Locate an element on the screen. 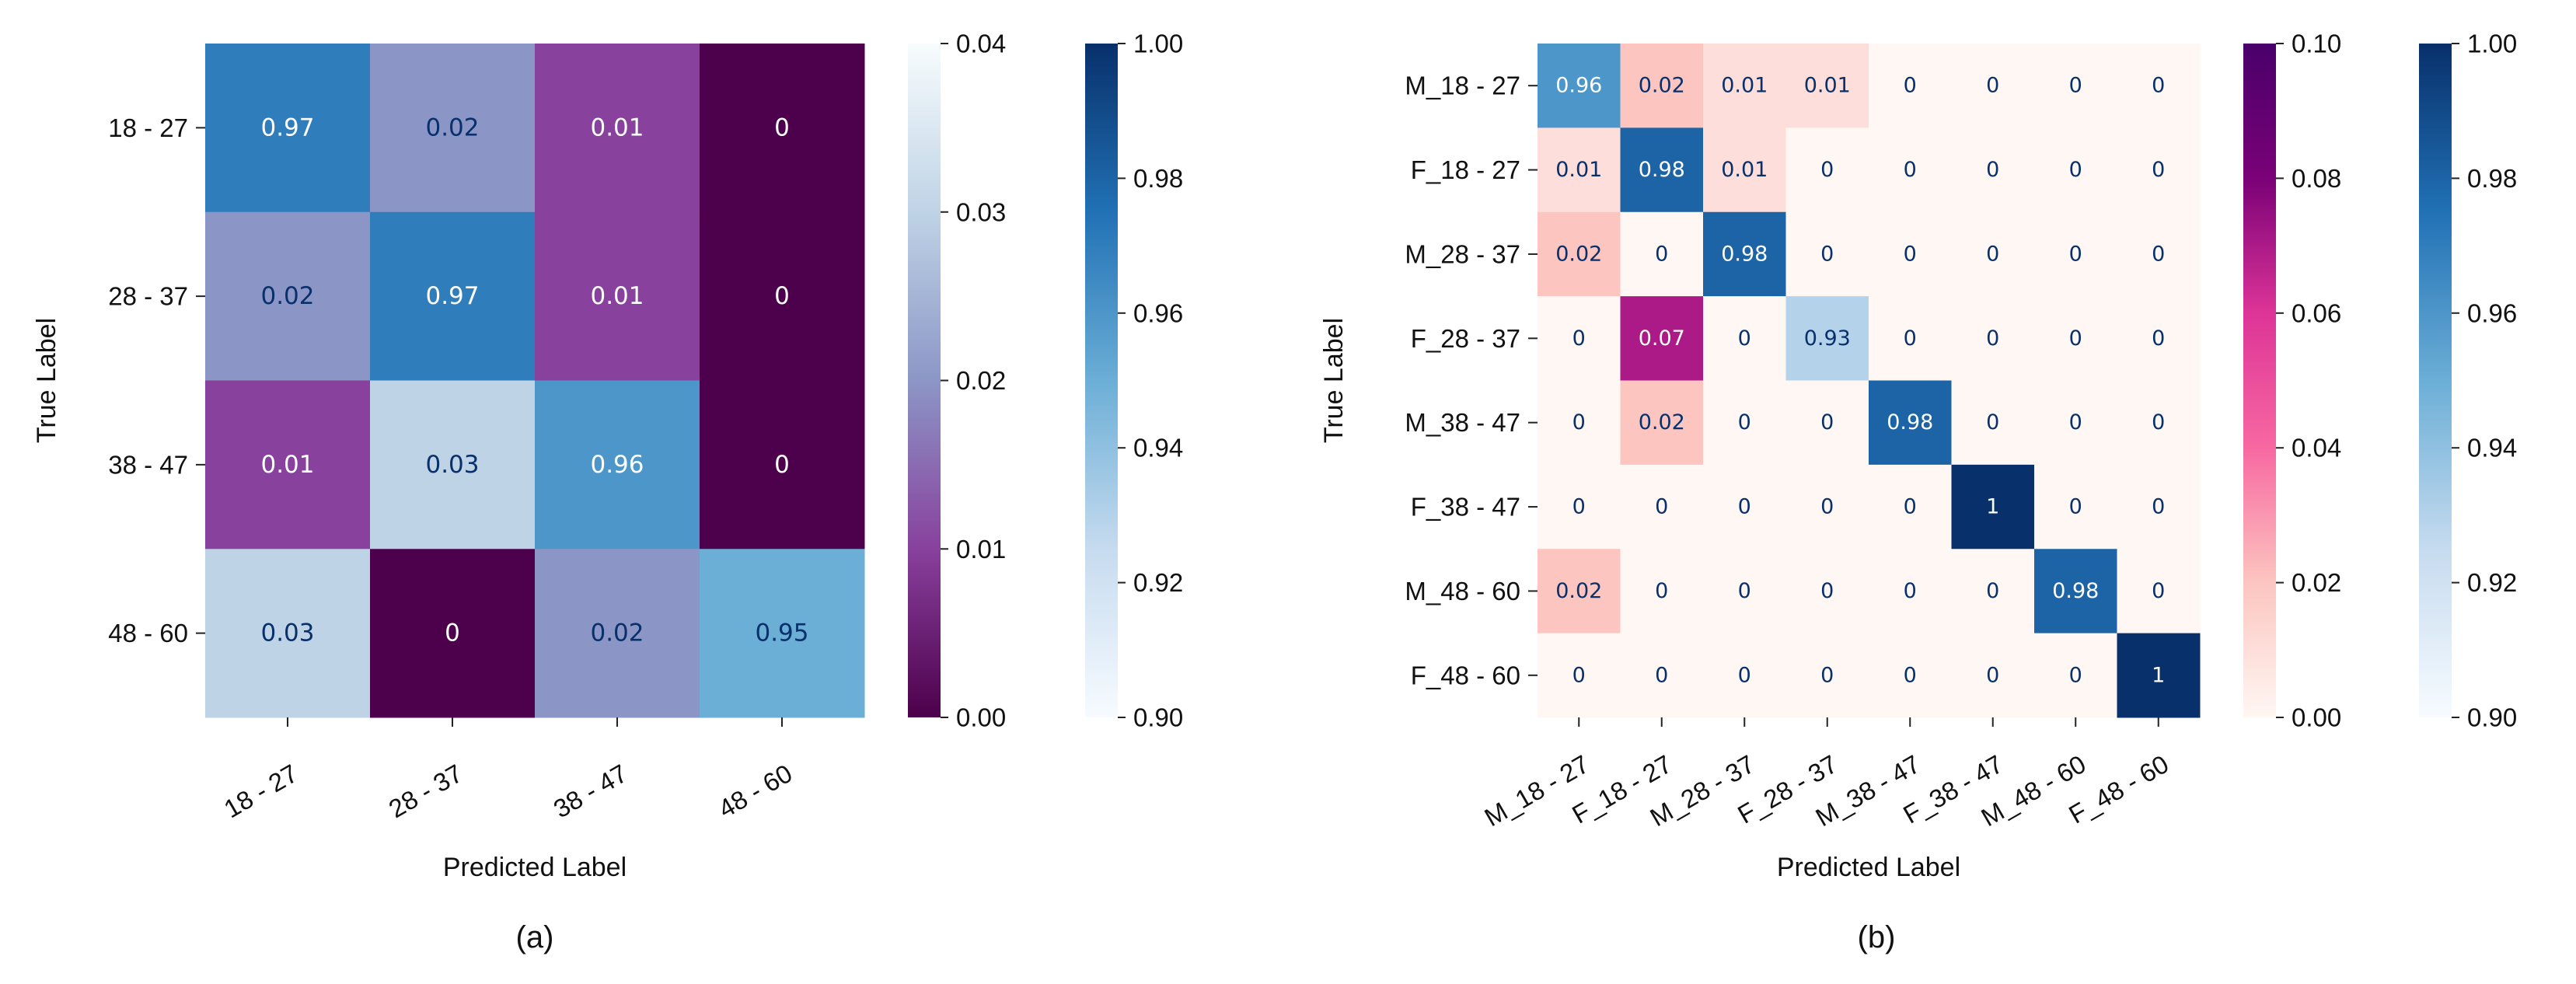 Image resolution: width=2576 pixels, height=984 pixels. cell-label-b-r4-c2: 0 is located at coordinates (1745, 422).